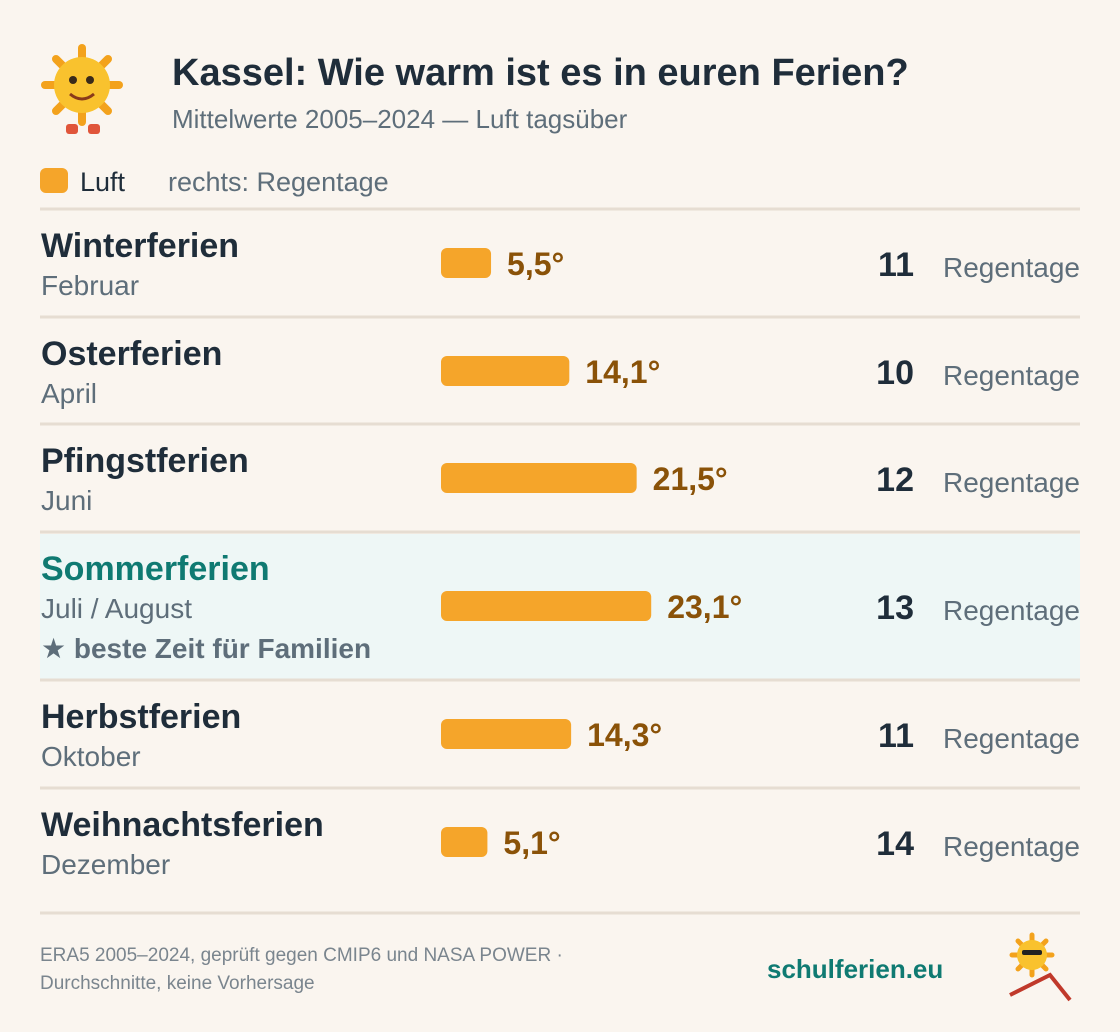 The image size is (1120, 1032). Describe the element at coordinates (278, 182) in the screenshot. I see `legend-note: rechts: Regentage` at that location.